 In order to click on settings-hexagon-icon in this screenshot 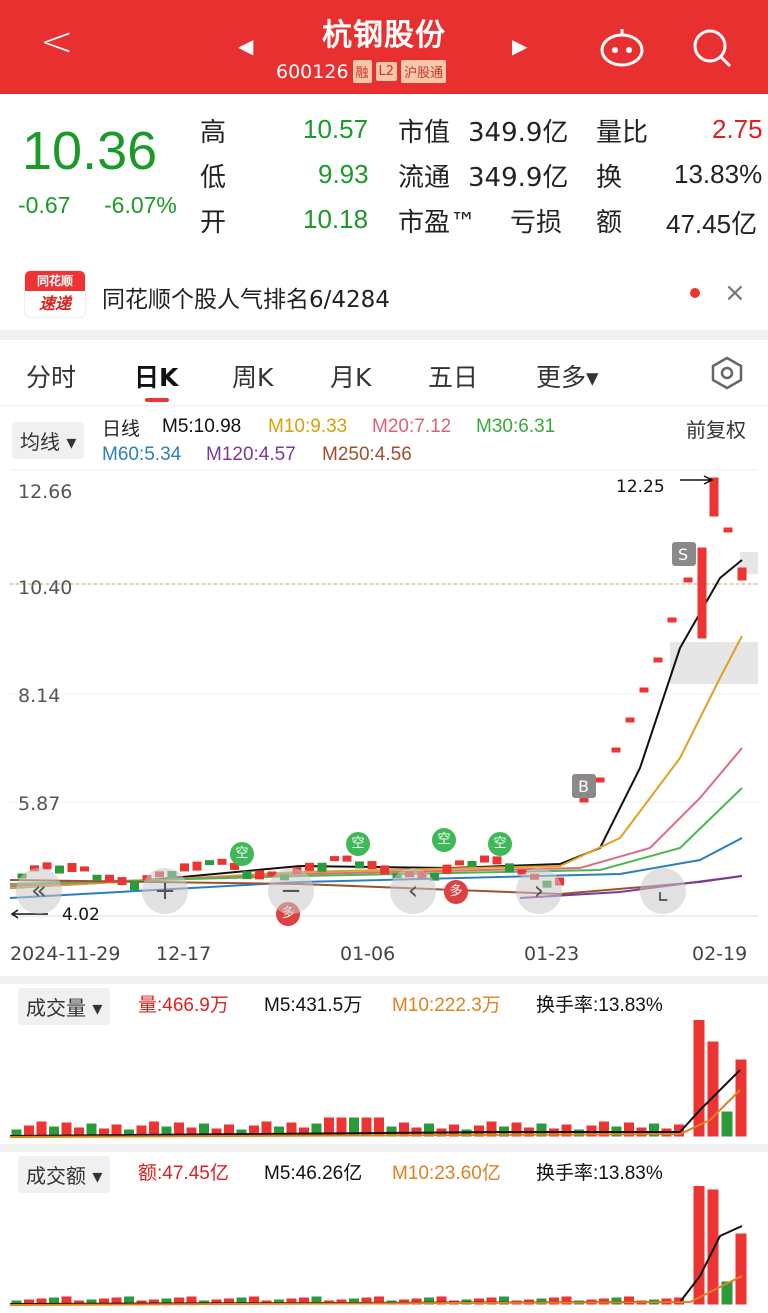, I will do `click(727, 373)`.